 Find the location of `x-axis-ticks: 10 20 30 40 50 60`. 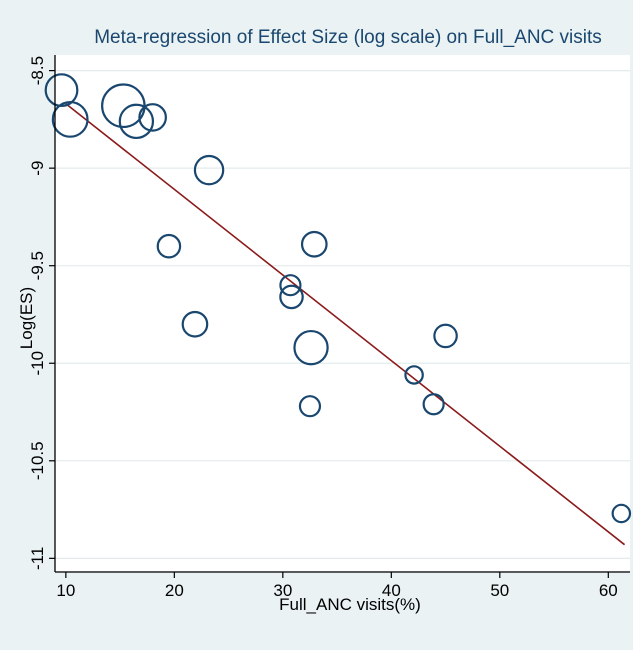

x-axis-ticks: 10 20 30 40 50 60 is located at coordinates (337, 586).